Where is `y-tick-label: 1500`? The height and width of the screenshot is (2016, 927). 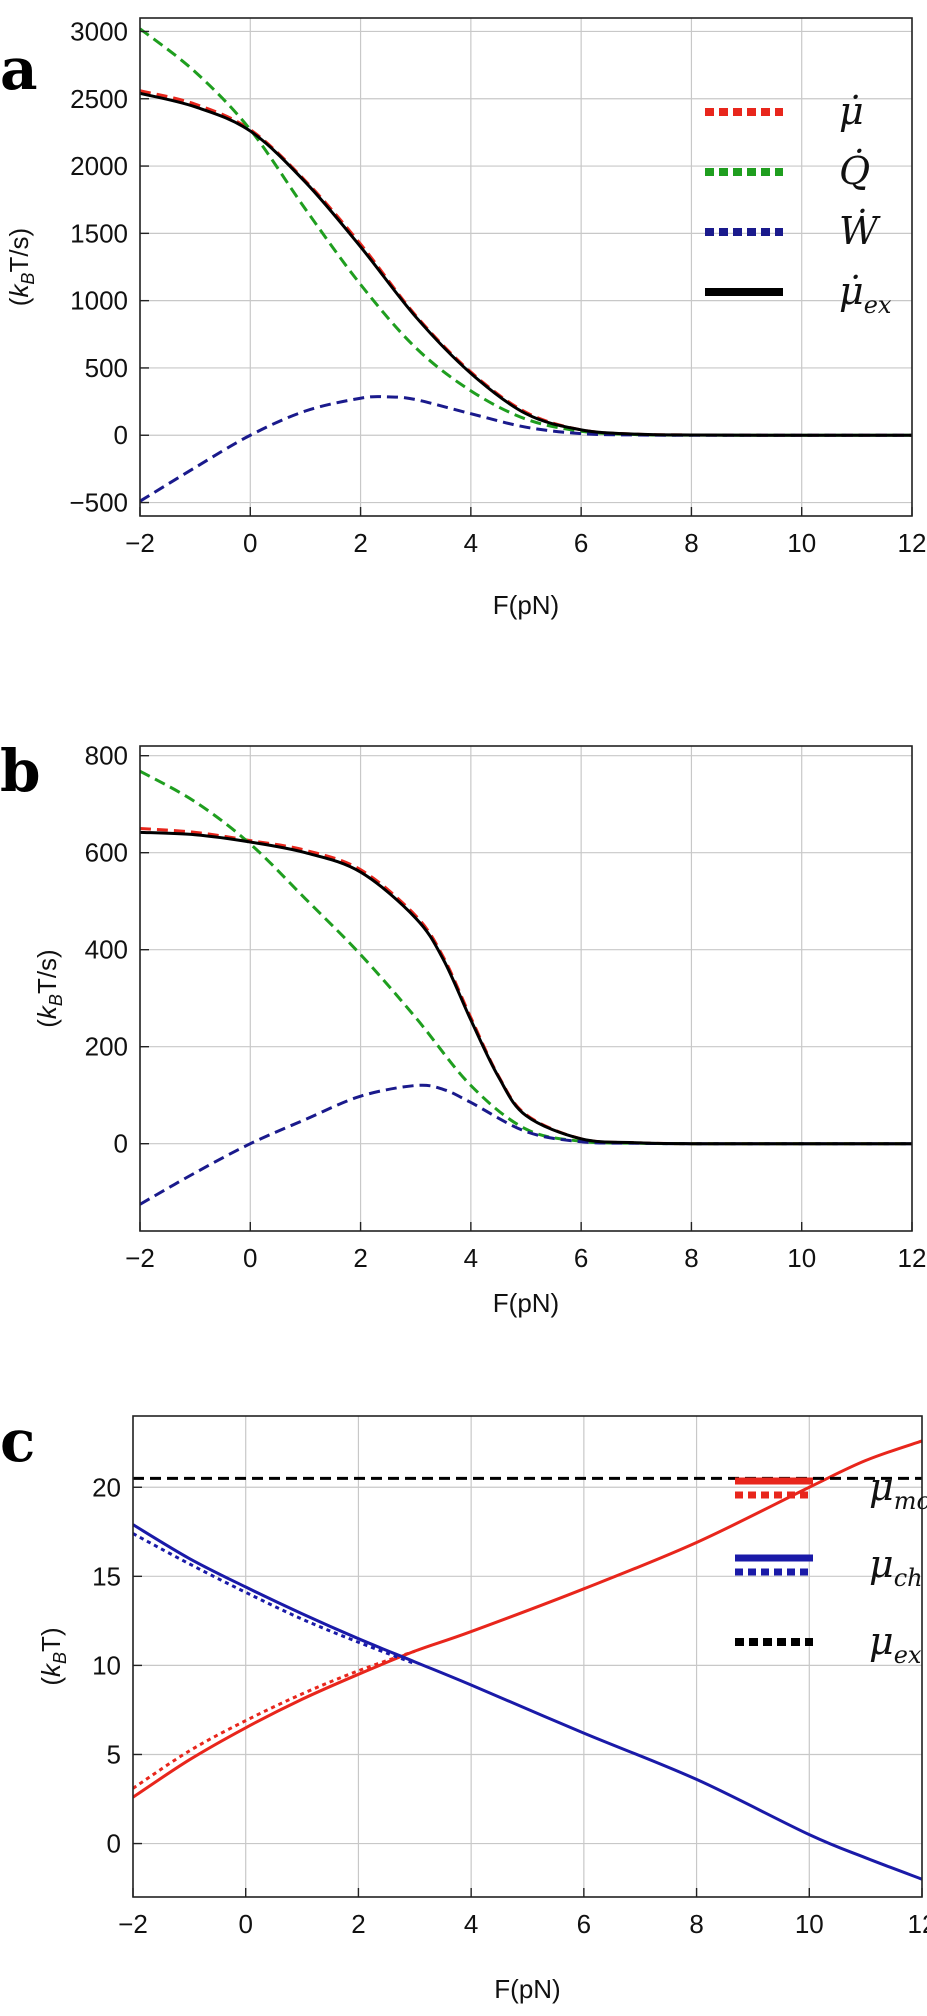
y-tick-label: 1500 is located at coordinates (99, 233).